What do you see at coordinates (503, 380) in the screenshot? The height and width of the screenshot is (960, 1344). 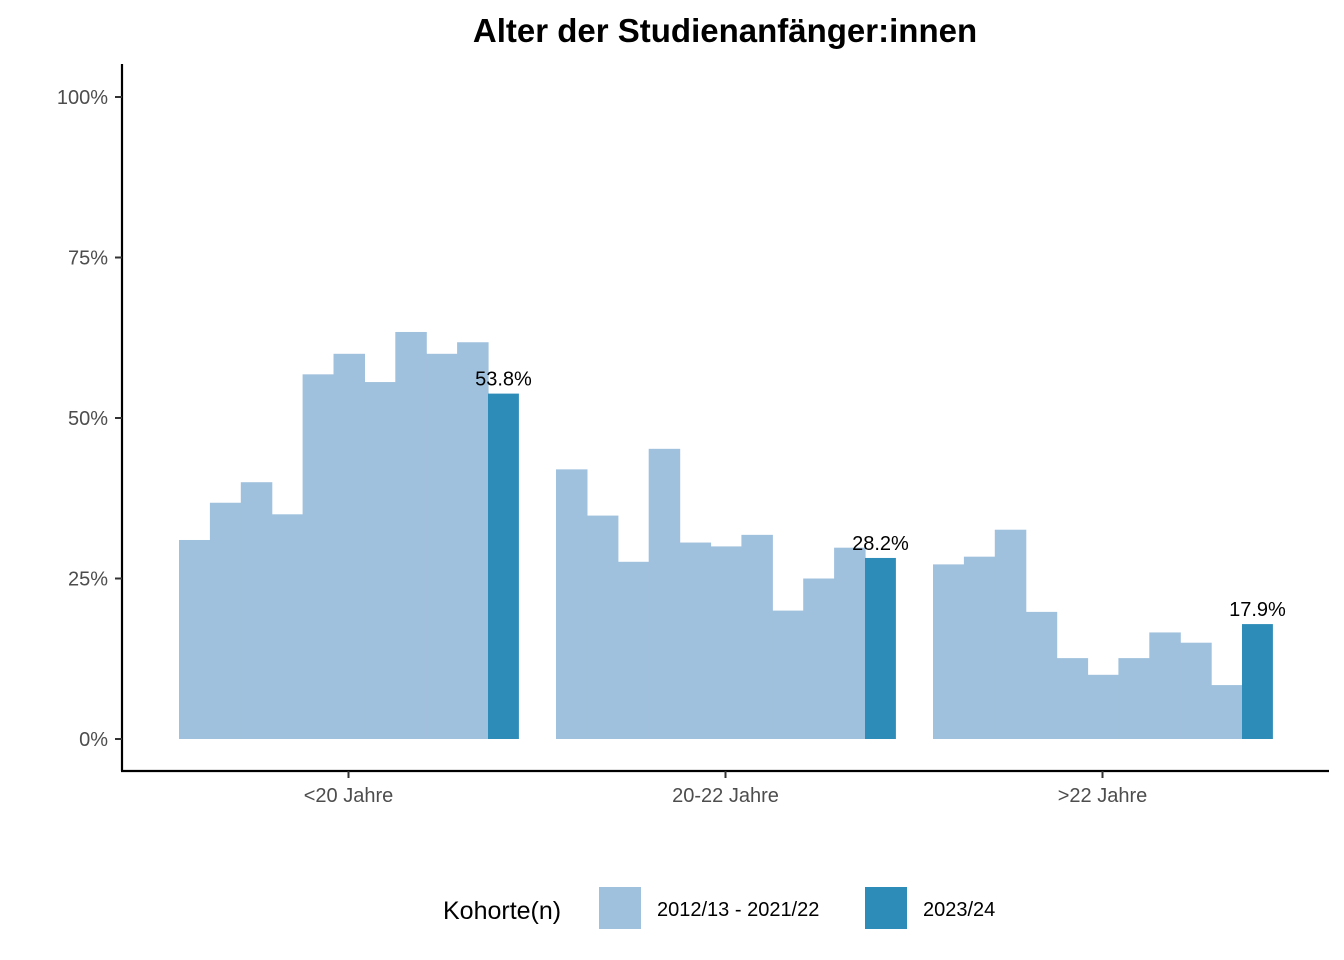 I see `data-label-0: 53.8%` at bounding box center [503, 380].